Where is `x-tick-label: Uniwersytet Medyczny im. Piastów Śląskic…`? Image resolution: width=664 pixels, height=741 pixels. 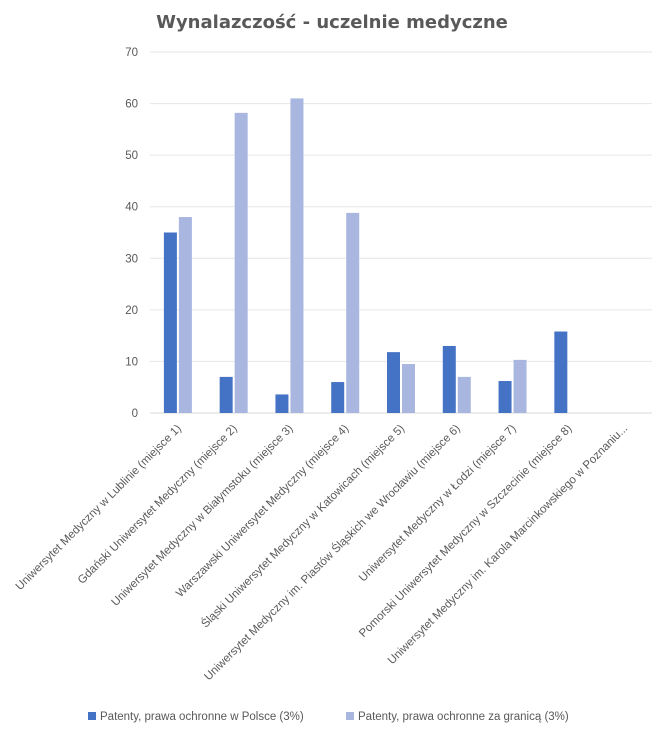 x-tick-label: Uniwersytet Medyczny im. Piastów Śląskic… is located at coordinates (332, 552).